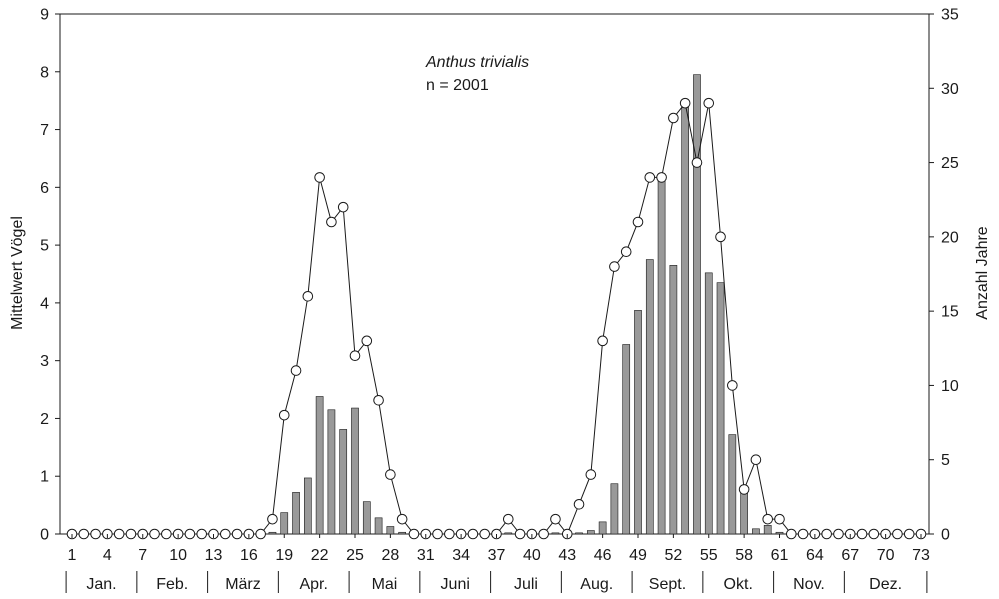 Image resolution: width=999 pixels, height=599 pixels. I want to click on y-left-tick-label: 2, so click(44, 419).